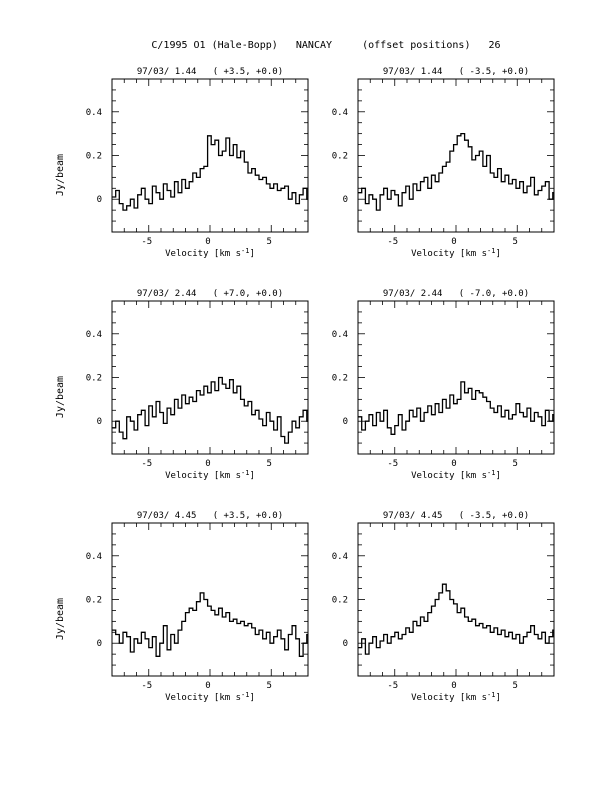 Image resolution: width=612 pixels, height=792 pixels. What do you see at coordinates (456, 294) in the screenshot?
I see `panel-title: 97/03/ 2.44 ( -7.0, +0.0)` at bounding box center [456, 294].